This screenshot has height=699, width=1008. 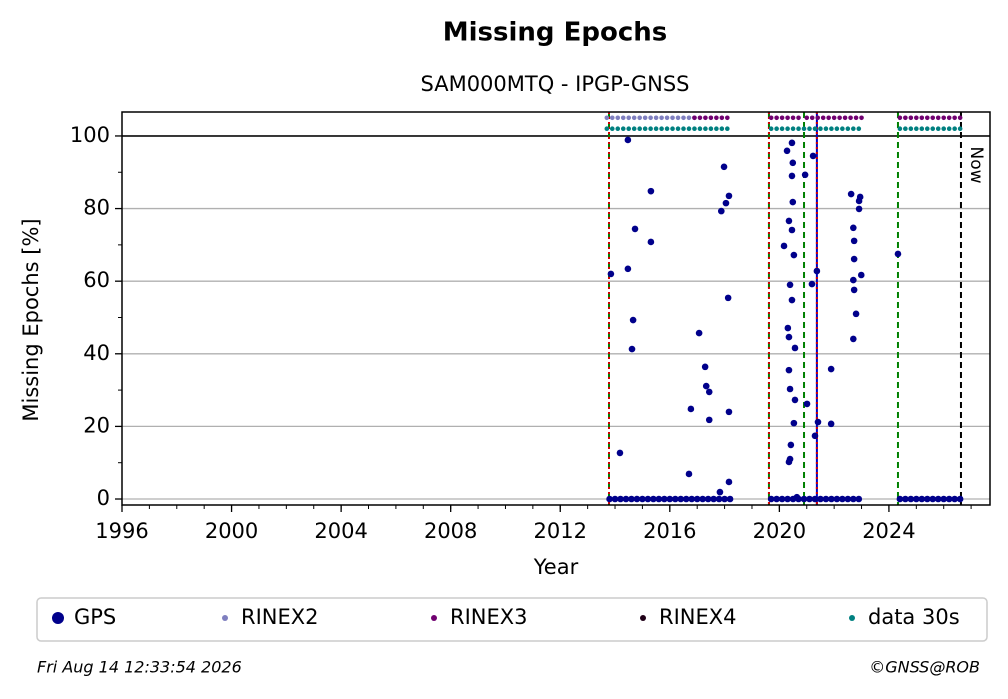 What do you see at coordinates (139, 667) in the screenshot?
I see `footer-date: Fri Aug 14 12:33:54 2026` at bounding box center [139, 667].